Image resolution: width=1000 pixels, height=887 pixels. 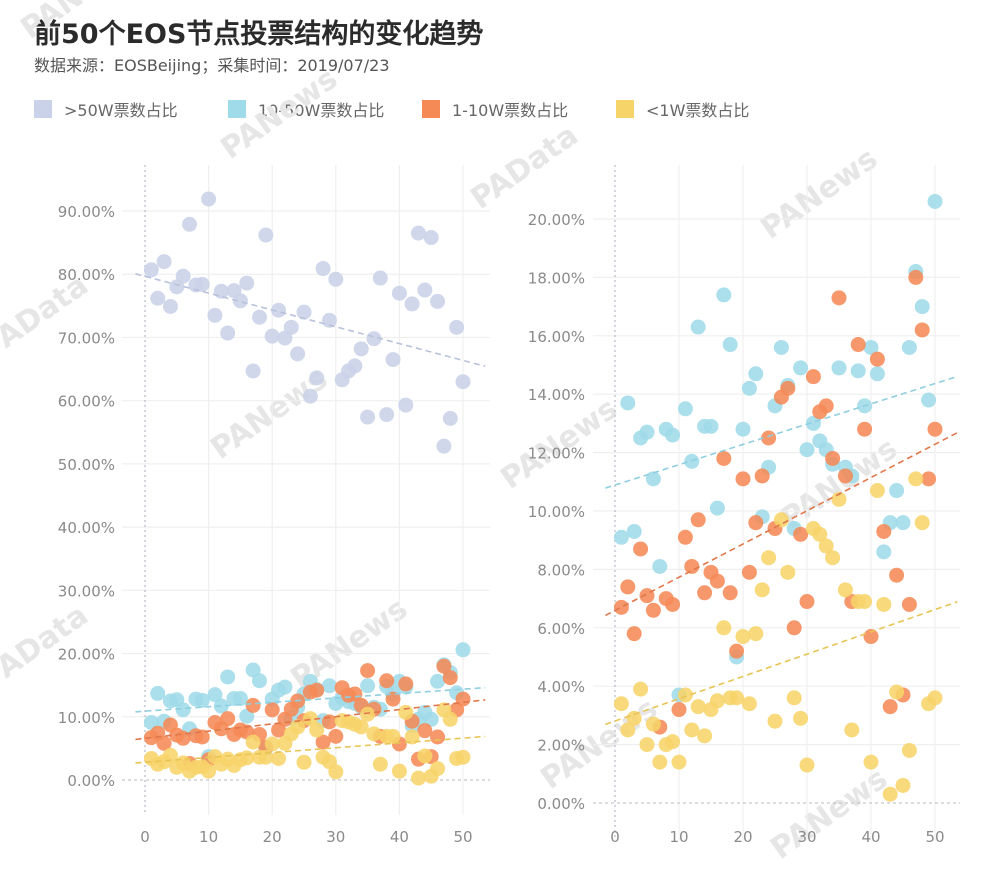 What do you see at coordinates (325, 109) in the screenshot?
I see `legend-item-10-50w: 10-50W票数占比` at bounding box center [325, 109].